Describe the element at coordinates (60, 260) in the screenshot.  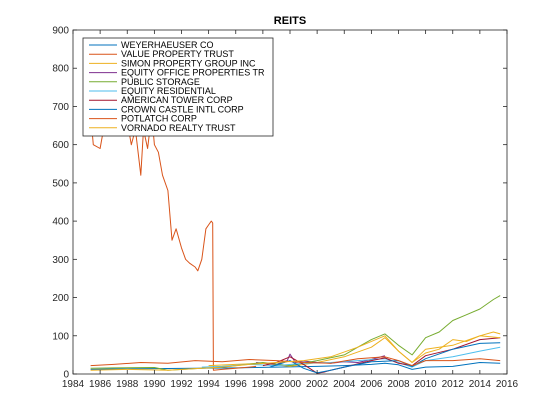
I see `y-tick-label: 300` at that location.